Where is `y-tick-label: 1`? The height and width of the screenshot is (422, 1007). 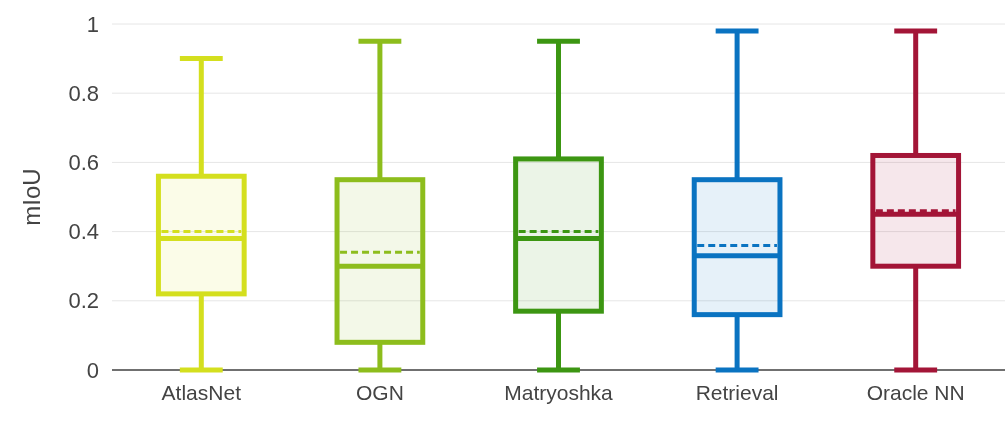
y-tick-label: 1 is located at coordinates (92, 24).